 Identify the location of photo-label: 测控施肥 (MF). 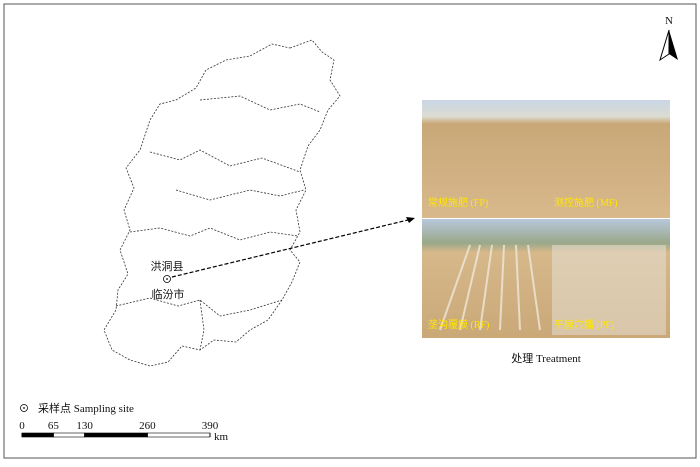
(586, 202).